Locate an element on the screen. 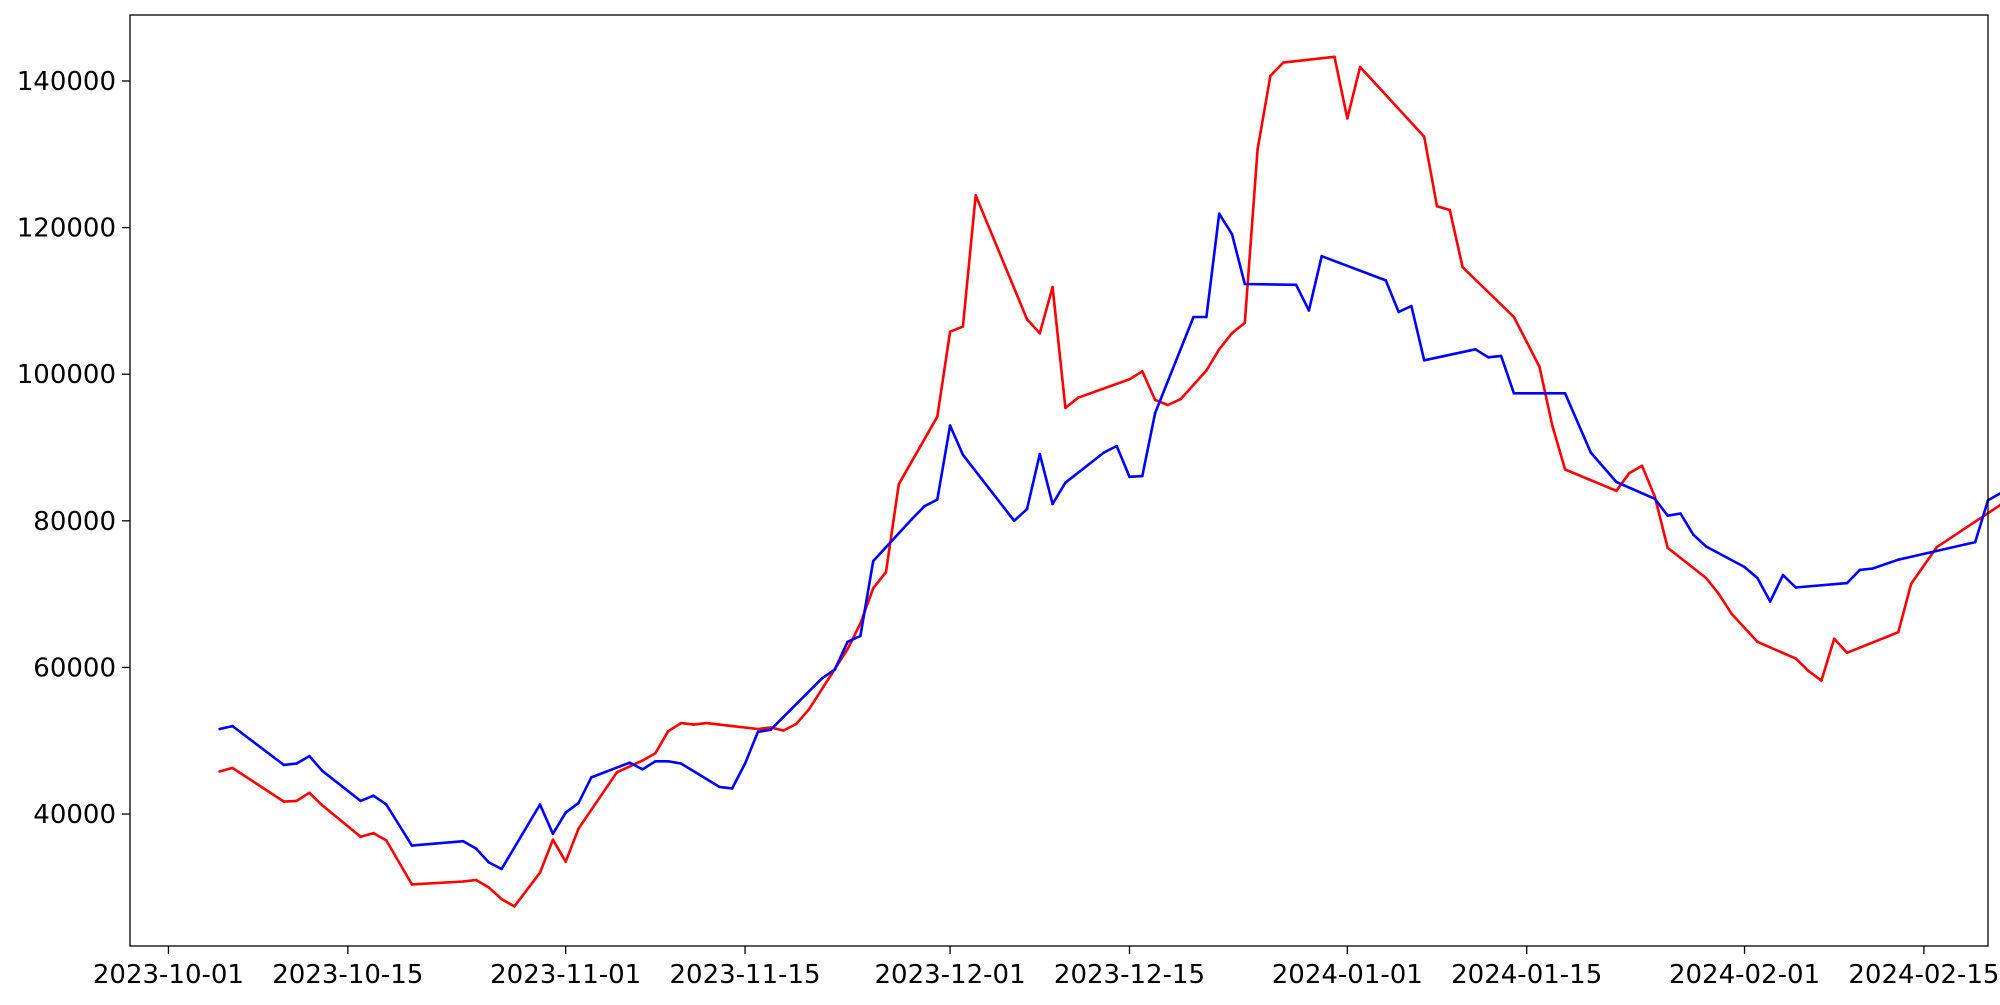 Image resolution: width=2000 pixels, height=1005 pixels. x-tick-label: 2024-02-15 is located at coordinates (1923, 975).